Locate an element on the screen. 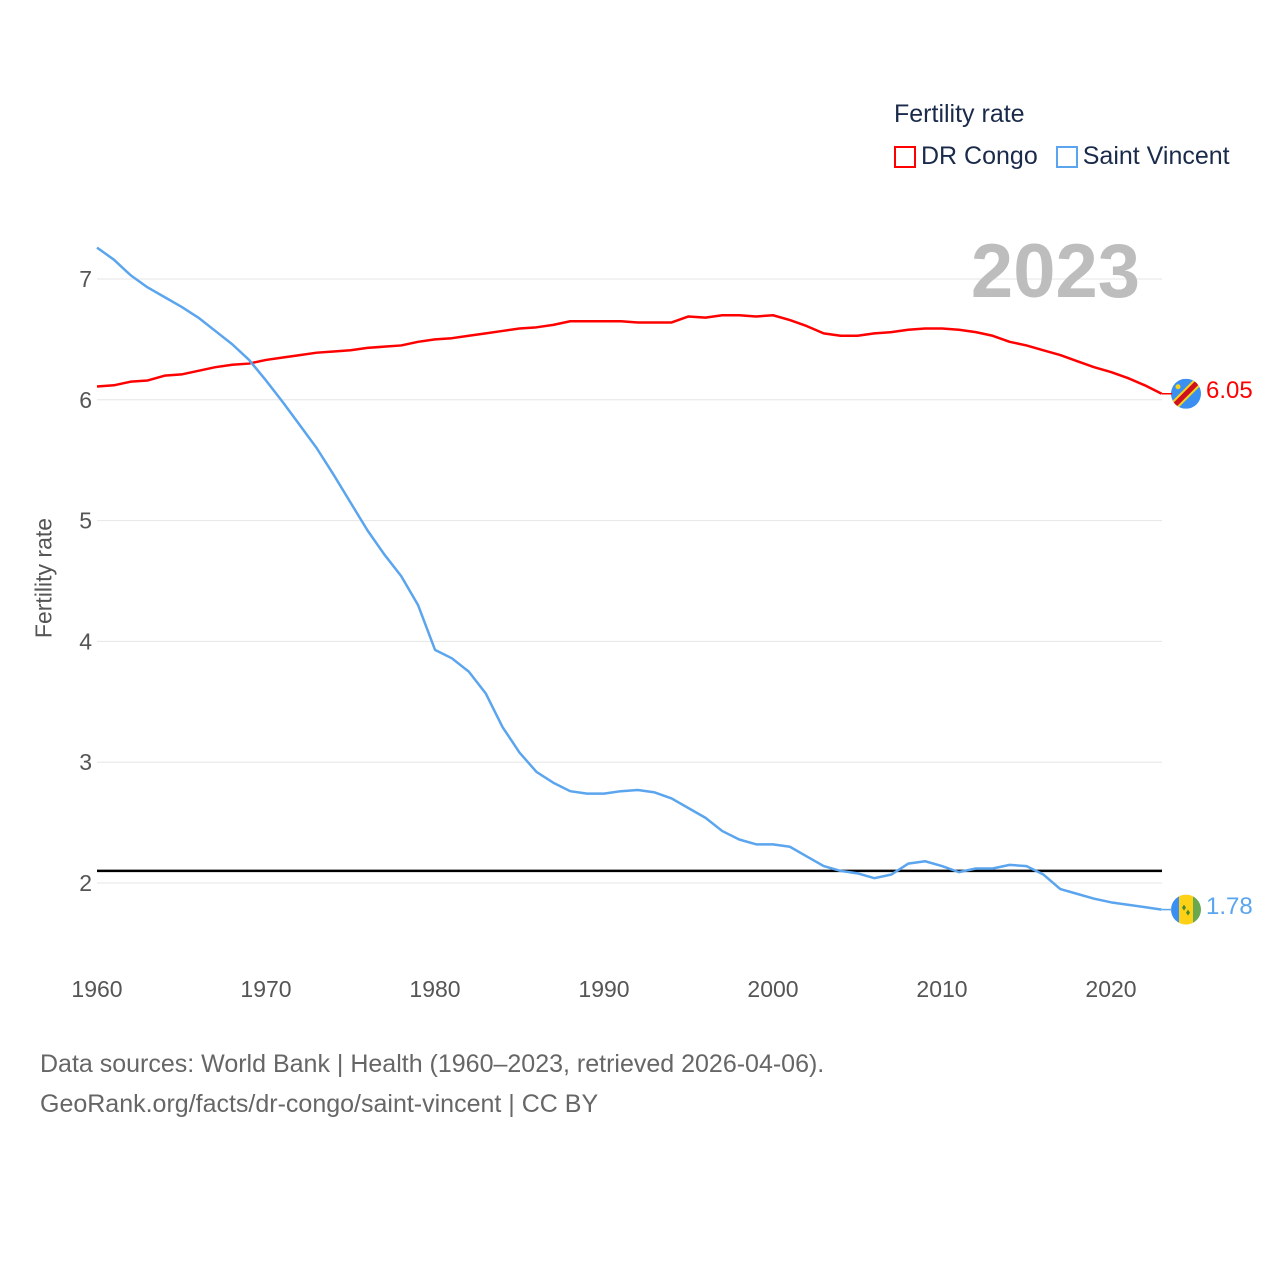 Image resolution: width=1280 pixels, height=1280 pixels. legend: DR Congo Saint Vincent is located at coordinates (1062, 156).